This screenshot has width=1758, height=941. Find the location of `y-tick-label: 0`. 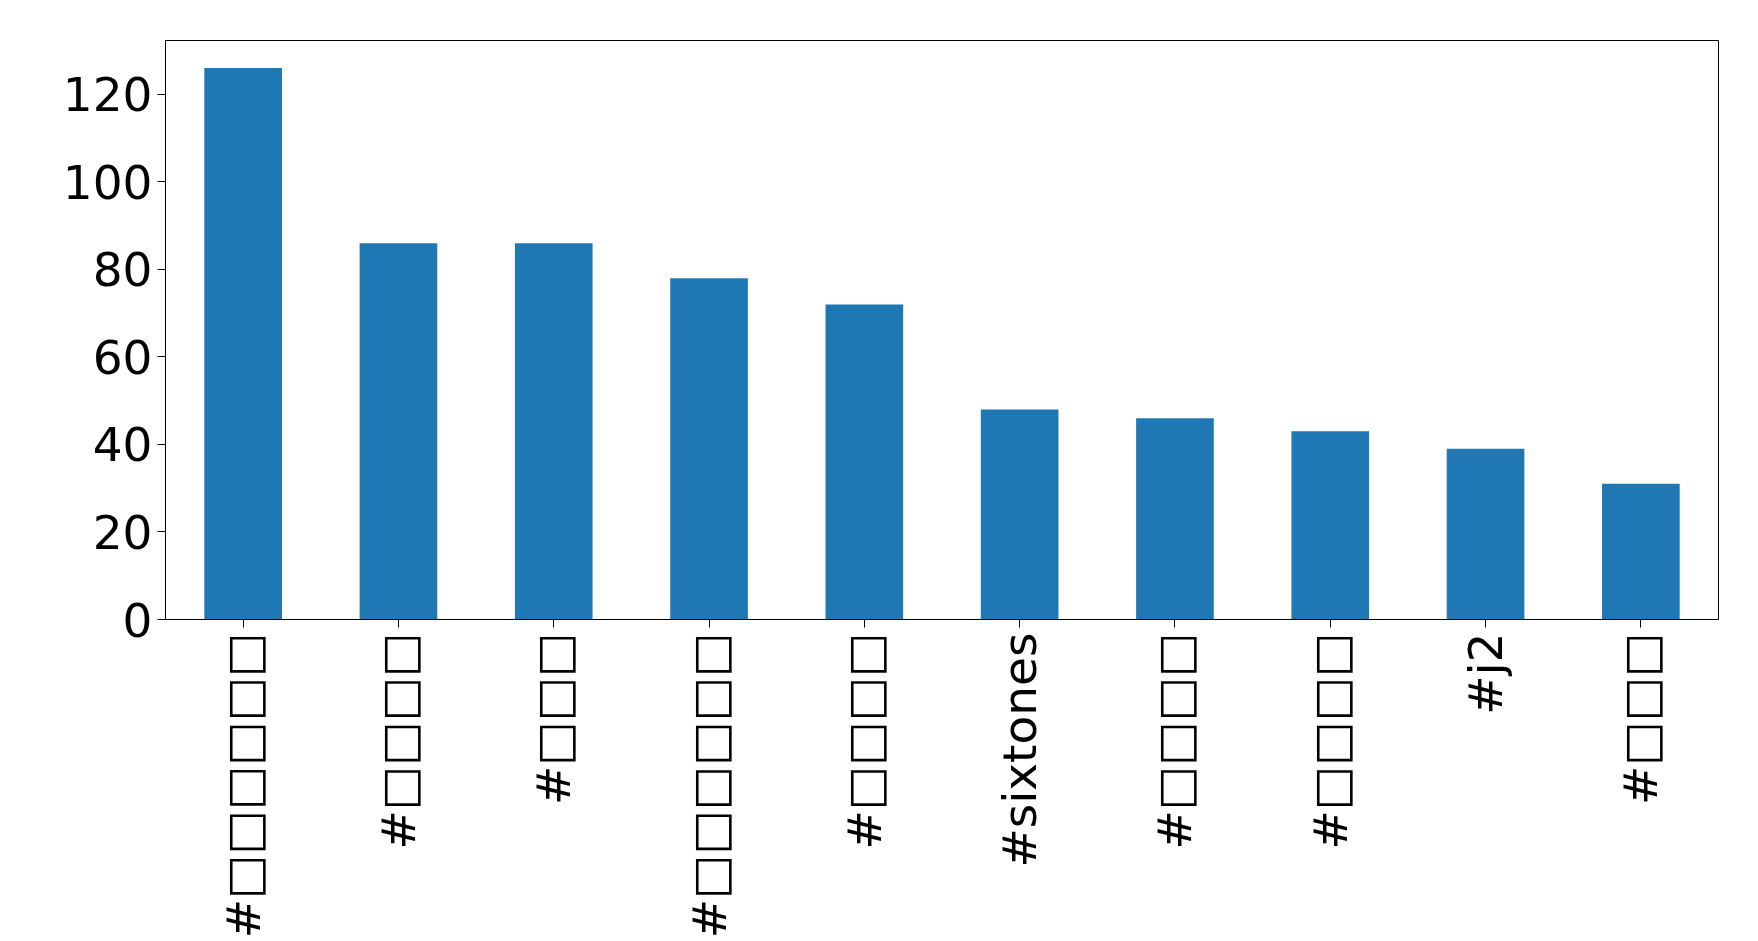

y-tick-label: 0 is located at coordinates (137, 620).